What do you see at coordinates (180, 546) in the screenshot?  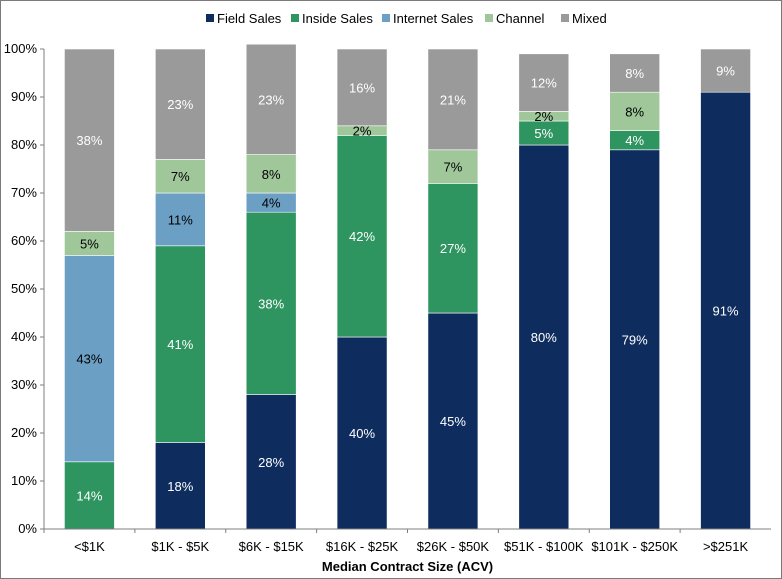 I see `x-tick-label: $1K - $5K` at bounding box center [180, 546].